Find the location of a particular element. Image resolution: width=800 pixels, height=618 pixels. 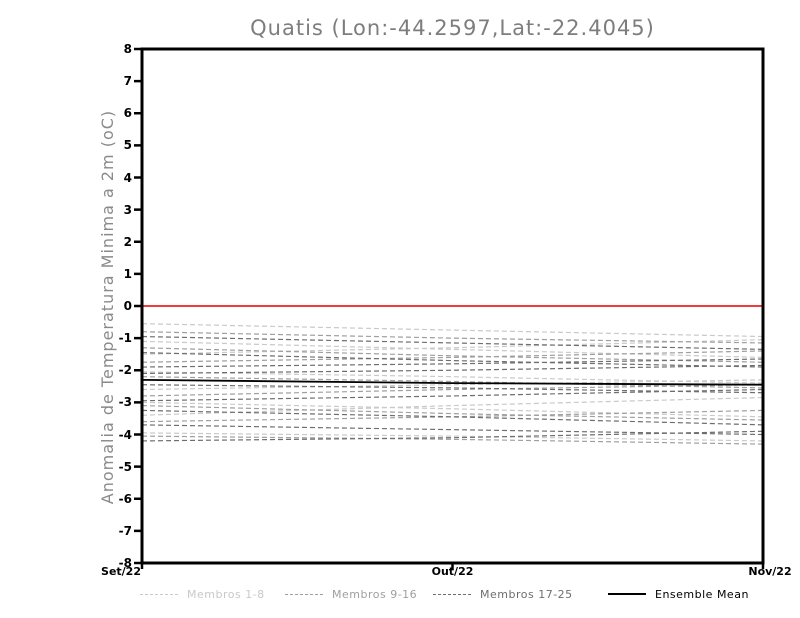

y-tick-label: -2 is located at coordinates (125, 370).